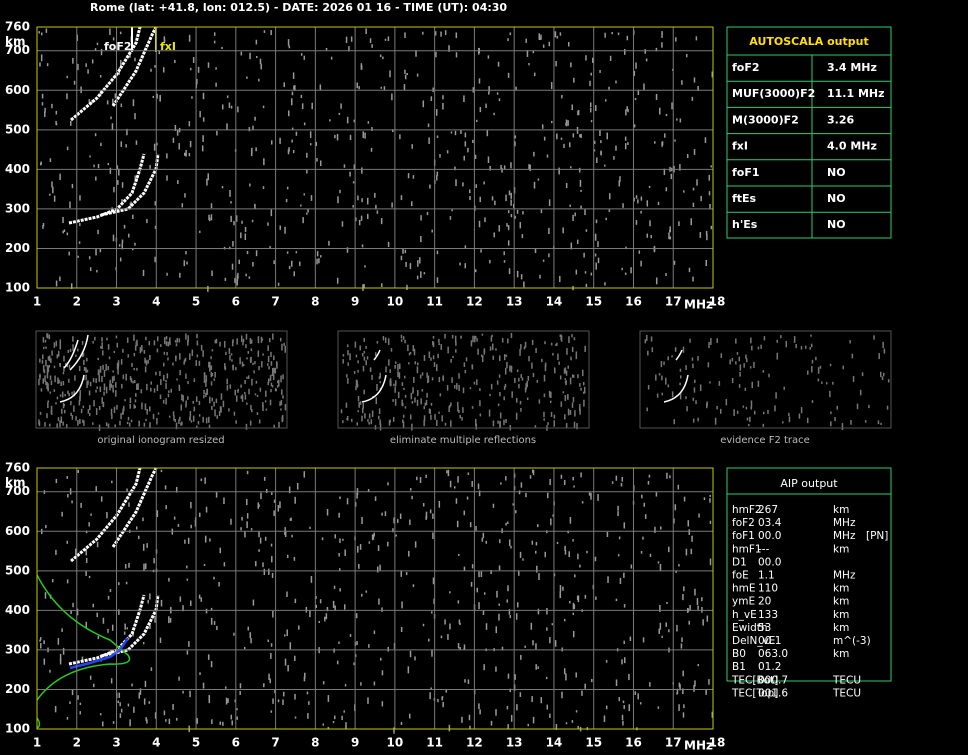 This screenshot has width=968, height=755. What do you see at coordinates (116, 743) in the screenshot?
I see `x-tick-label: 3` at bounding box center [116, 743].